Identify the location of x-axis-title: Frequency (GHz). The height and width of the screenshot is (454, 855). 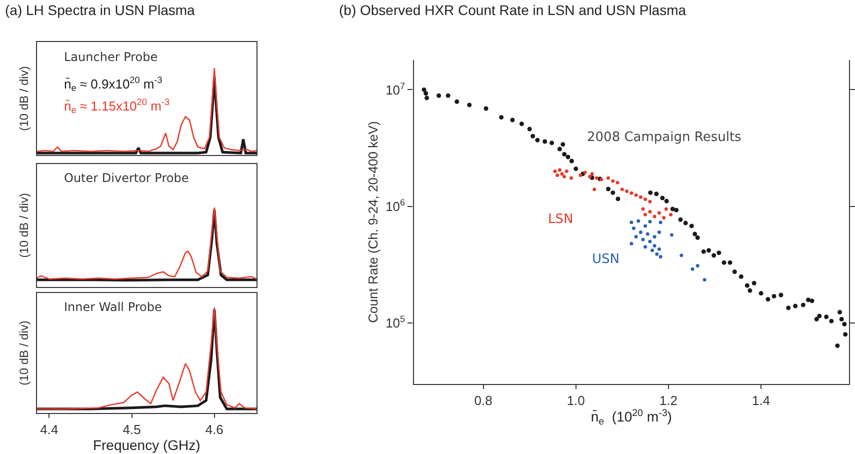
(146, 444).